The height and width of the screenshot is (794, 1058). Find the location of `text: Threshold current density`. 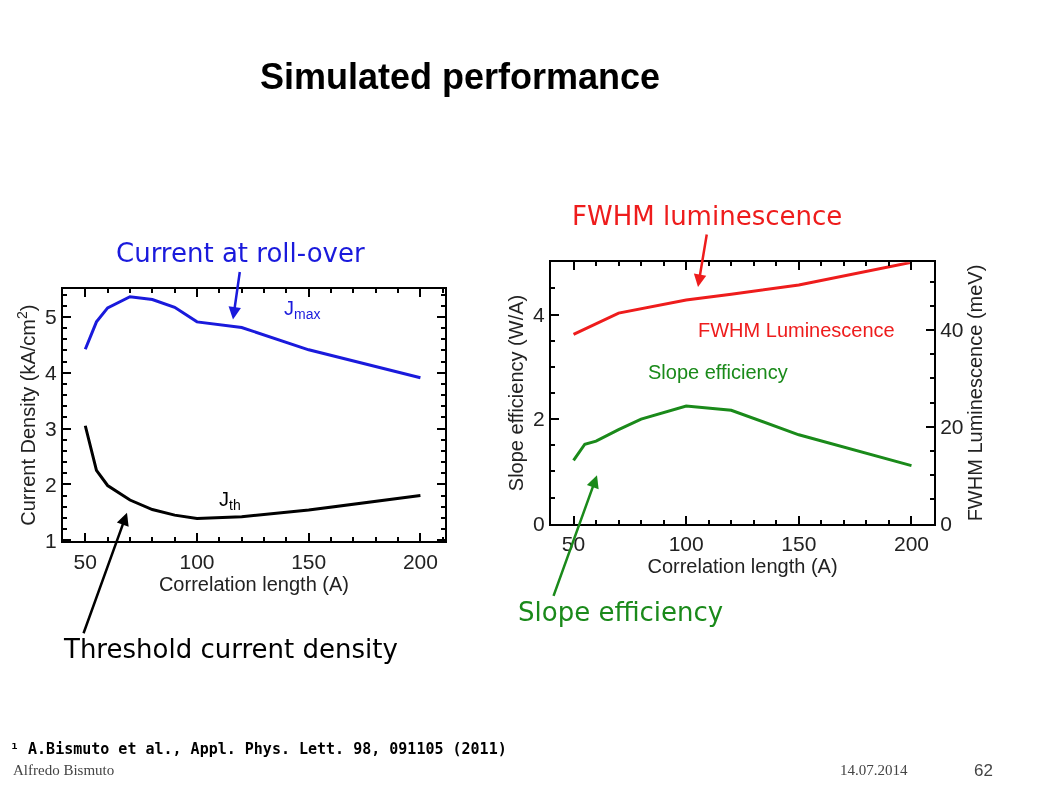

text: Threshold current density is located at coordinates (230, 649).